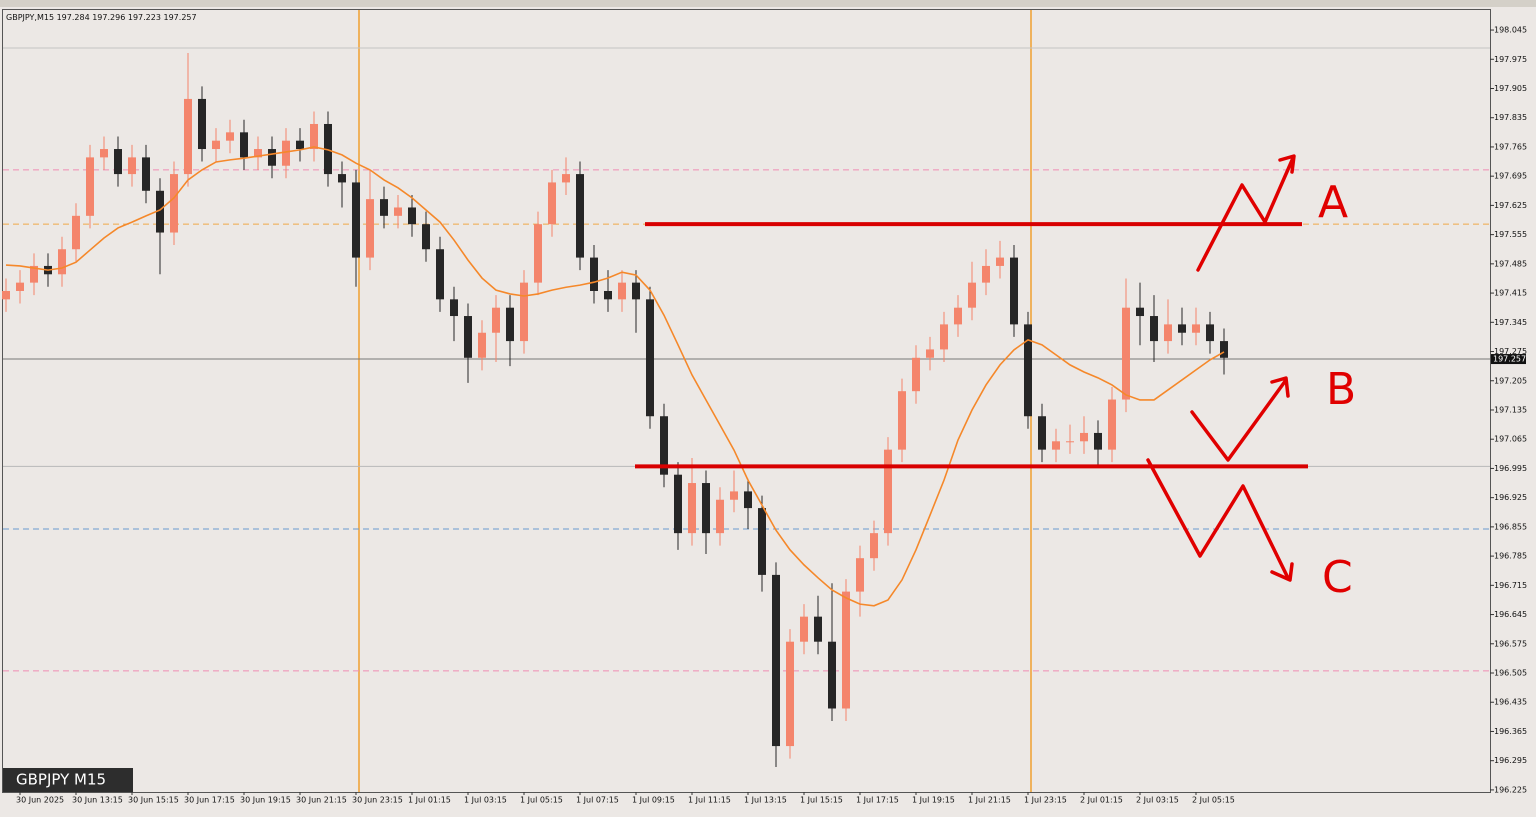  I want to click on y-tick-label: 196.365, so click(1510, 731).